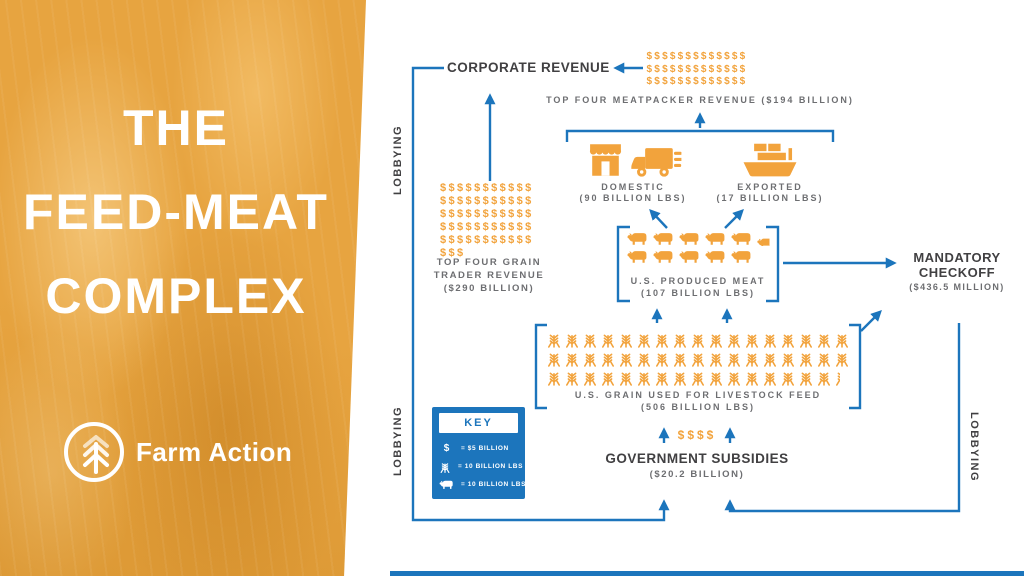  I want to click on checkoff-label-1: MANDATORY, so click(957, 257).